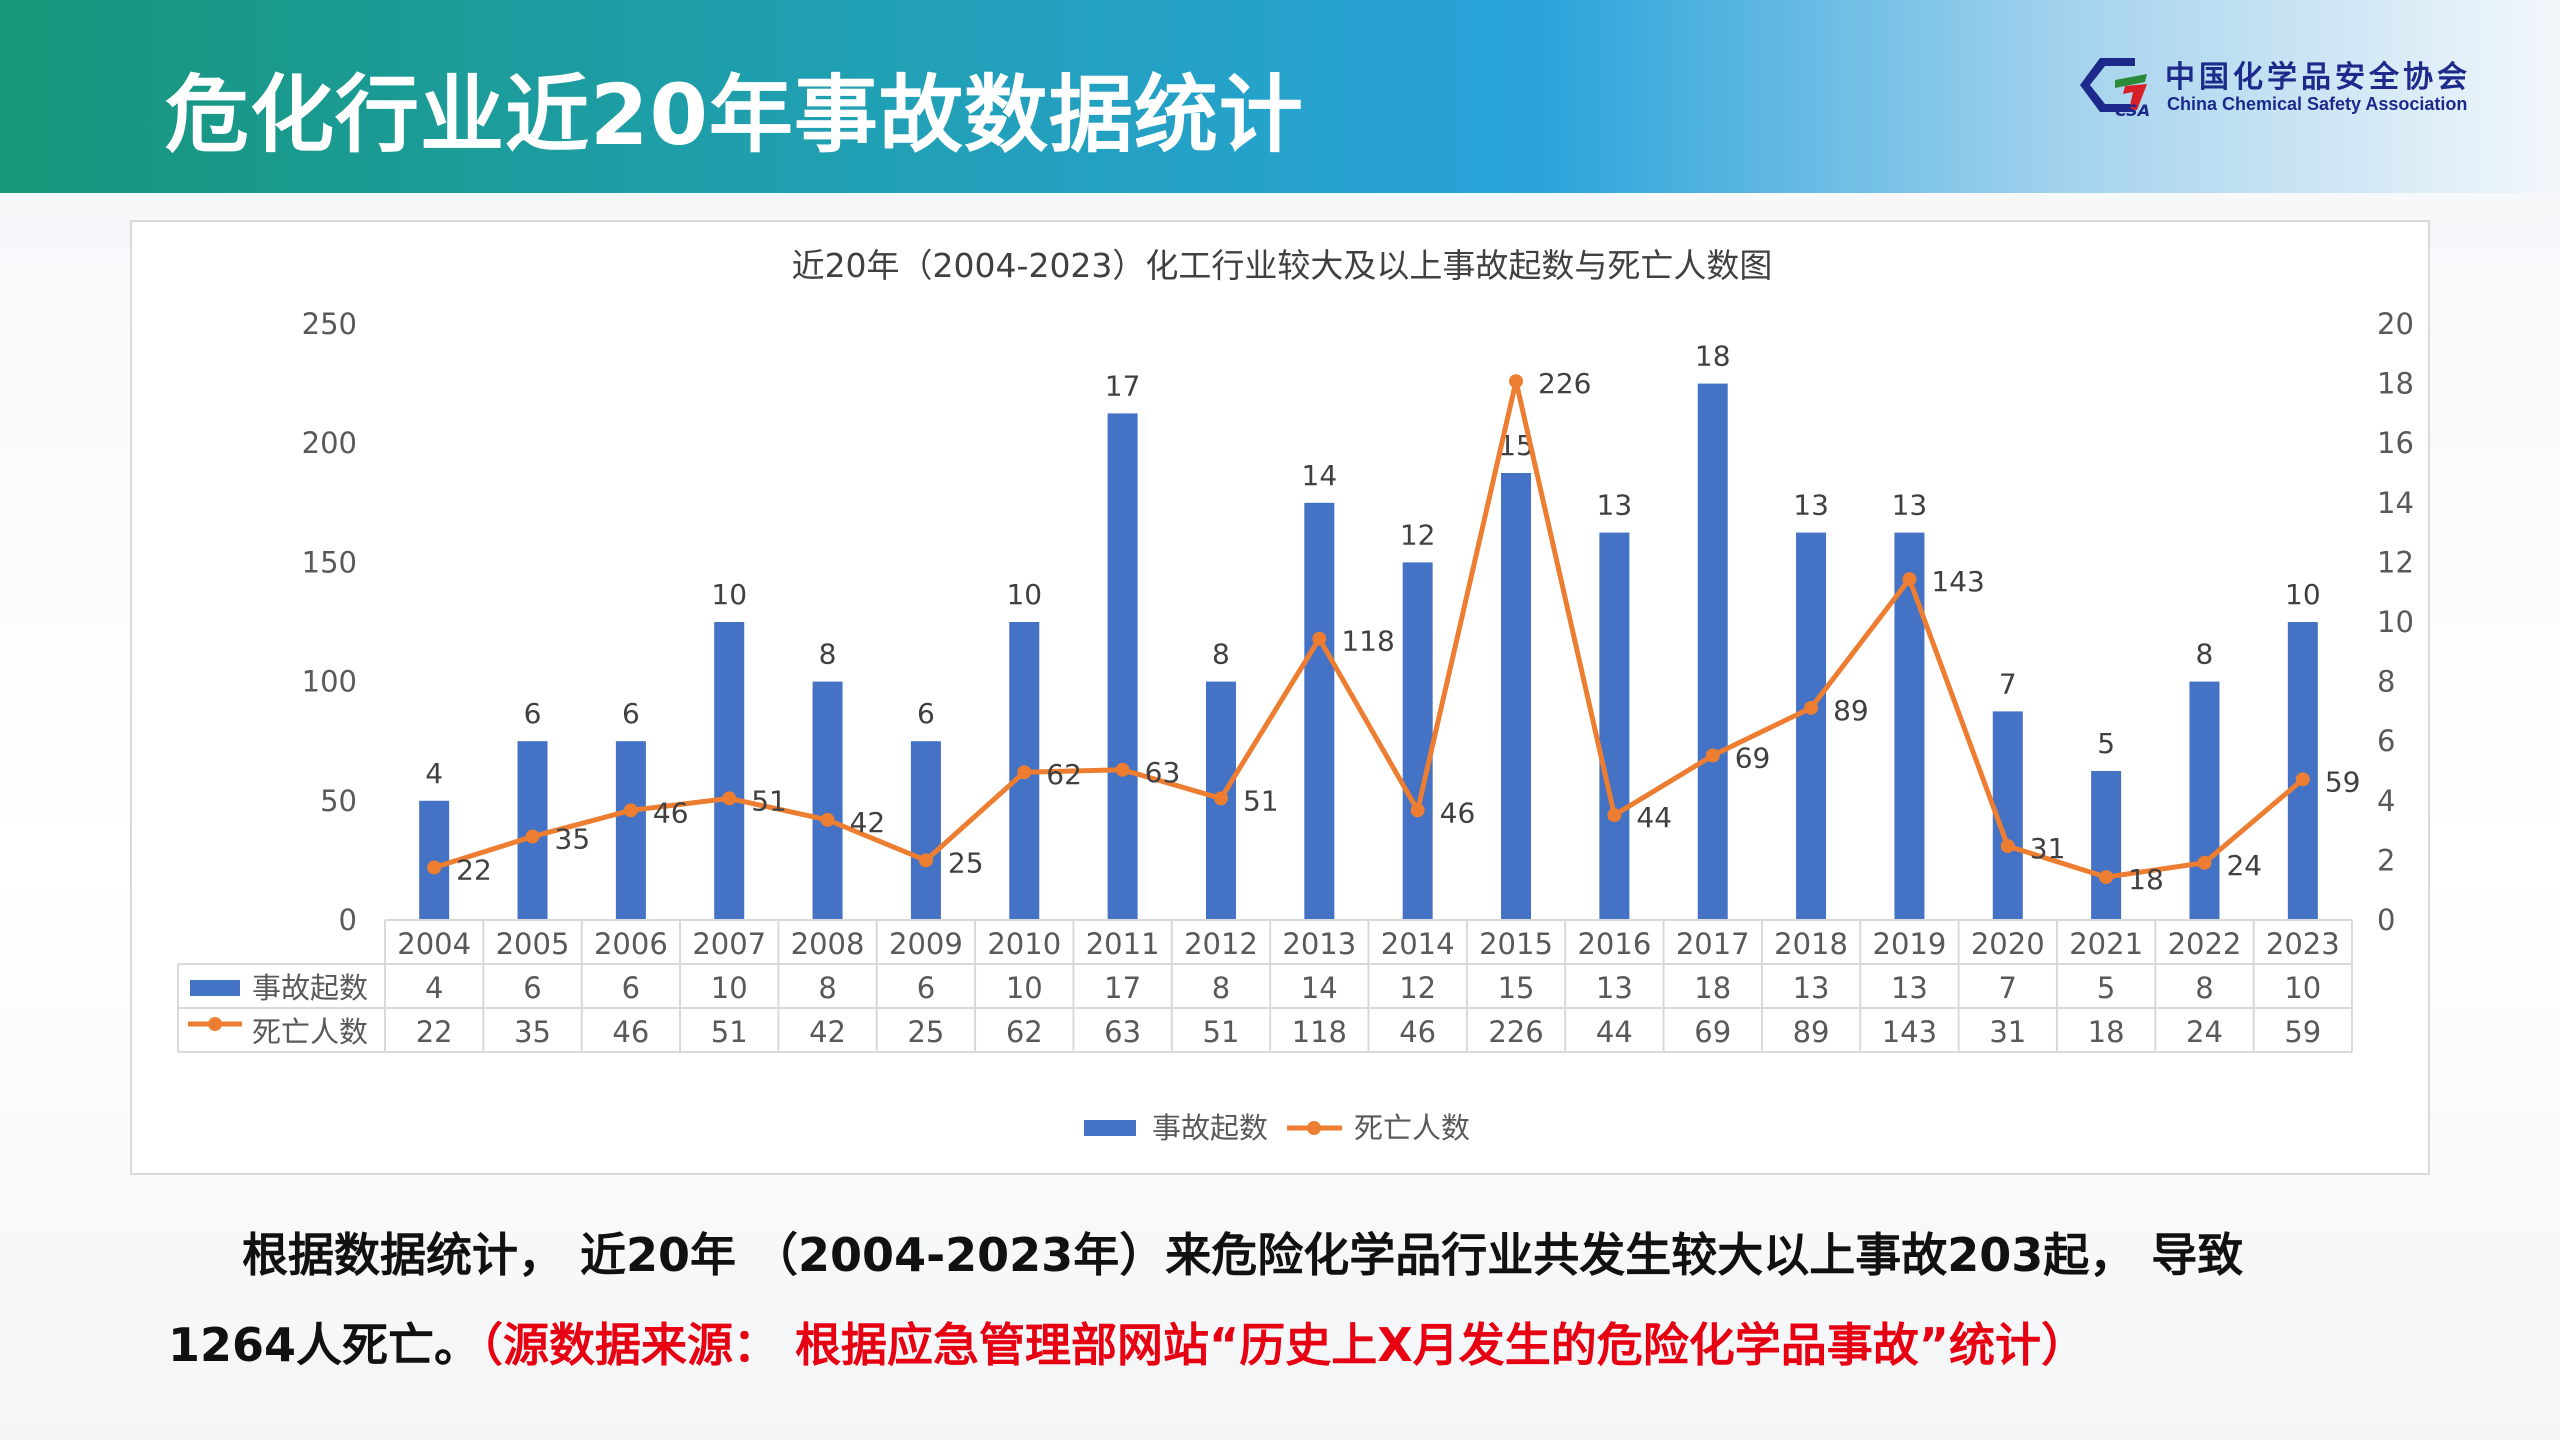  I want to click on bar-2011, so click(1122, 666).